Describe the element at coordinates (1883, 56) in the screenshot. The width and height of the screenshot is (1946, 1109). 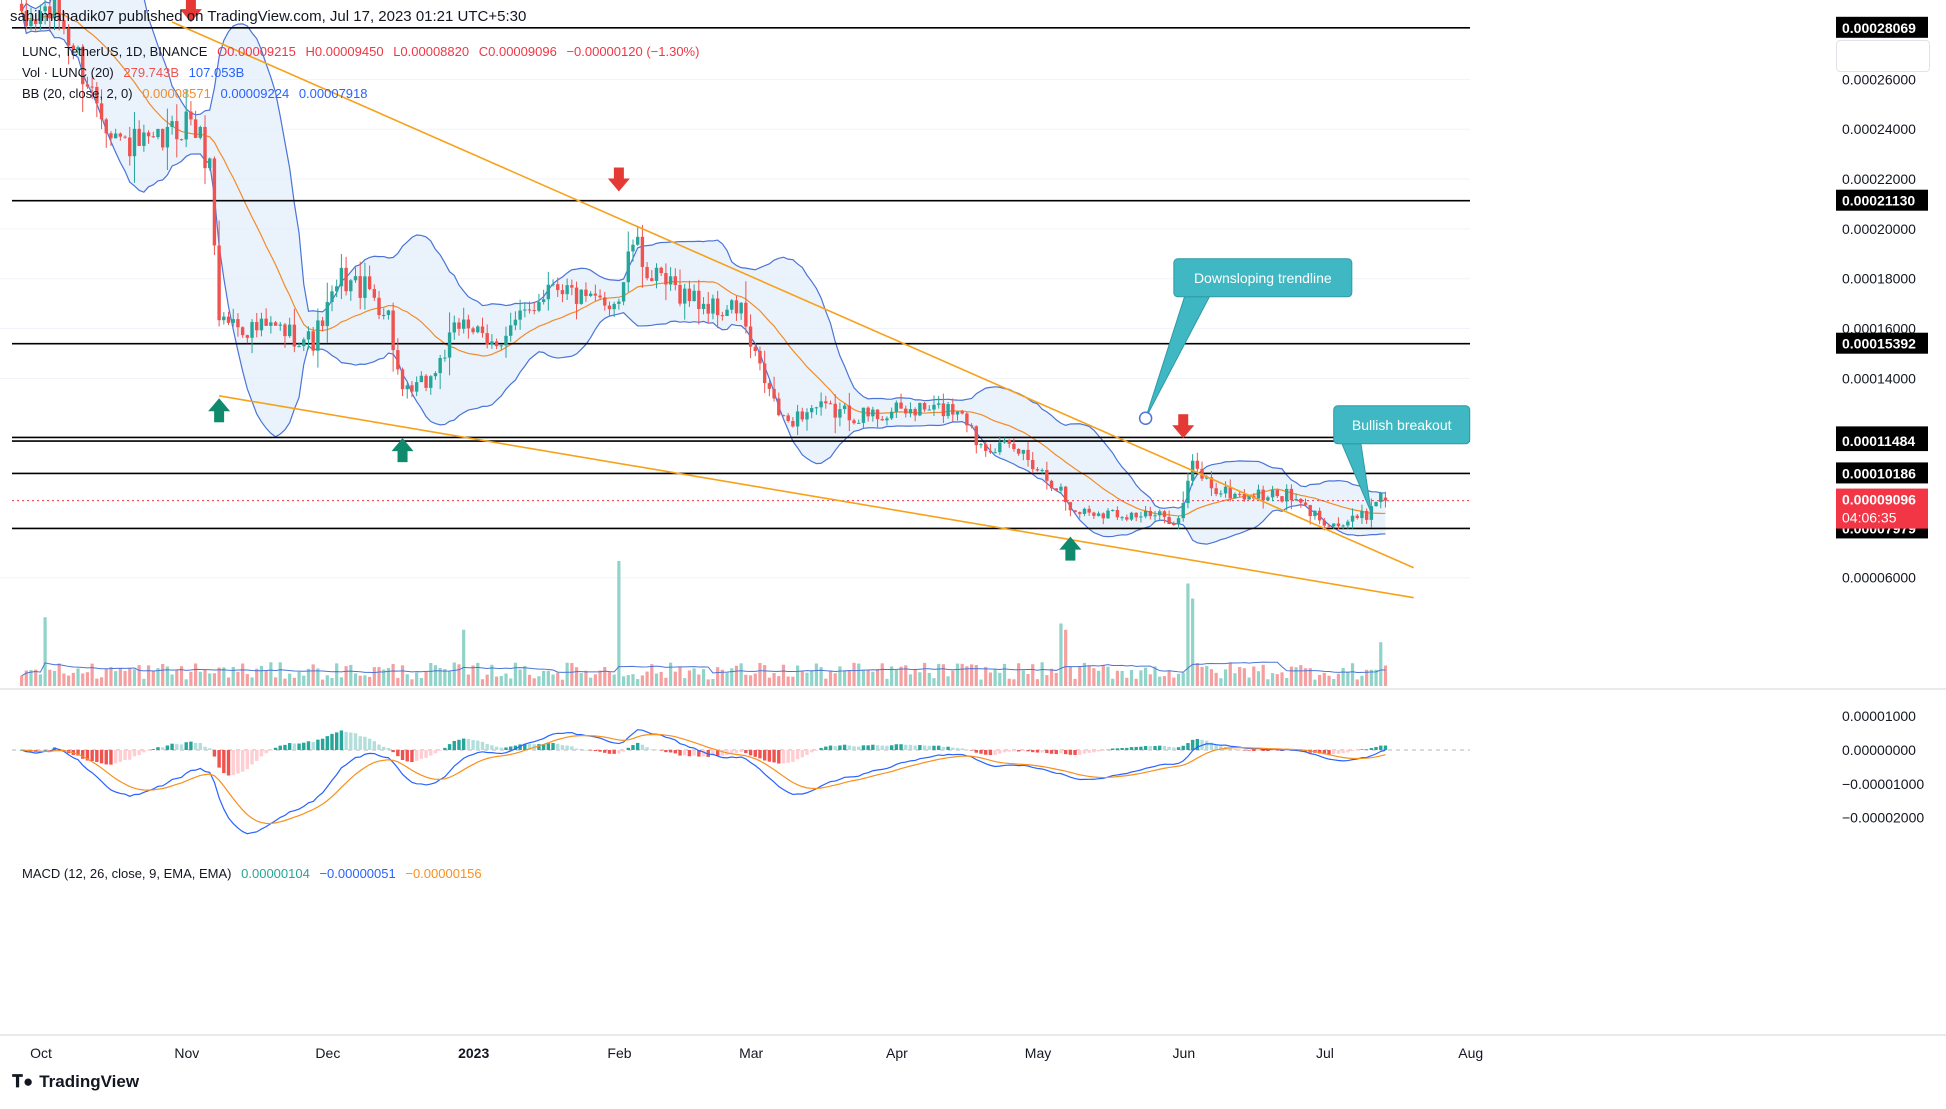
I see `chart-settings-button` at that location.